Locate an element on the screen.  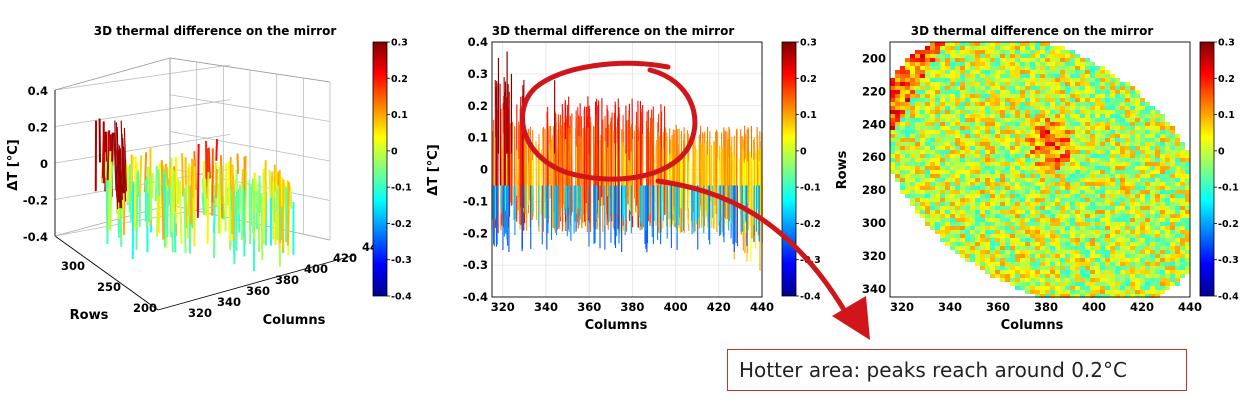
x-tick-label: 320 is located at coordinates (503, 307).